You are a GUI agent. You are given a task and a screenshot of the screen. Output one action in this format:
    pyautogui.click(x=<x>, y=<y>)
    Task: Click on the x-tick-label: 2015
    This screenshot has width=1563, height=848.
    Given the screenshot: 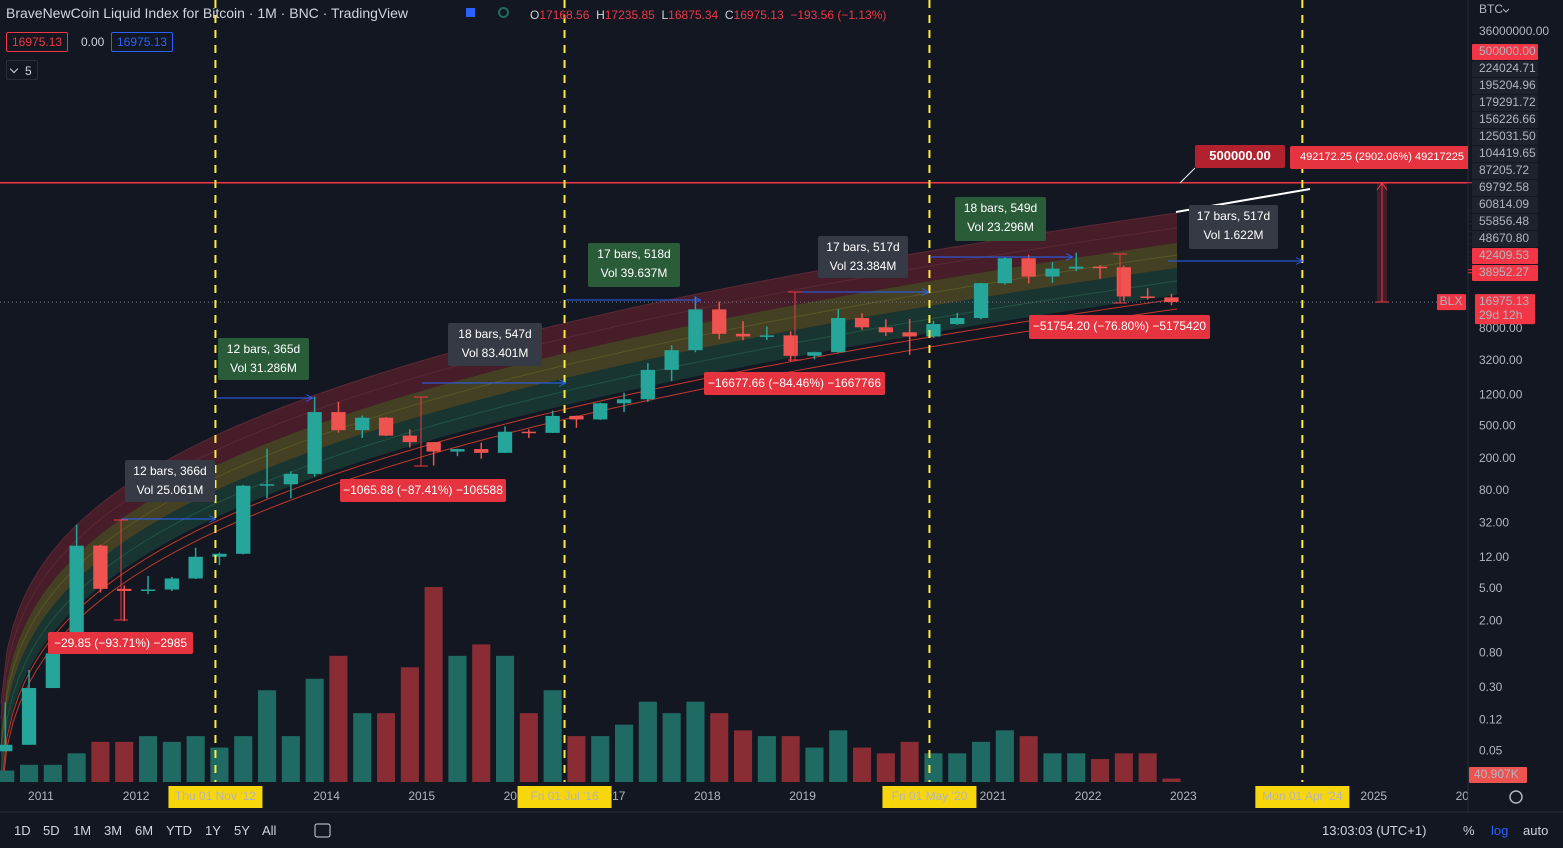 What is the action you would take?
    pyautogui.click(x=421, y=796)
    